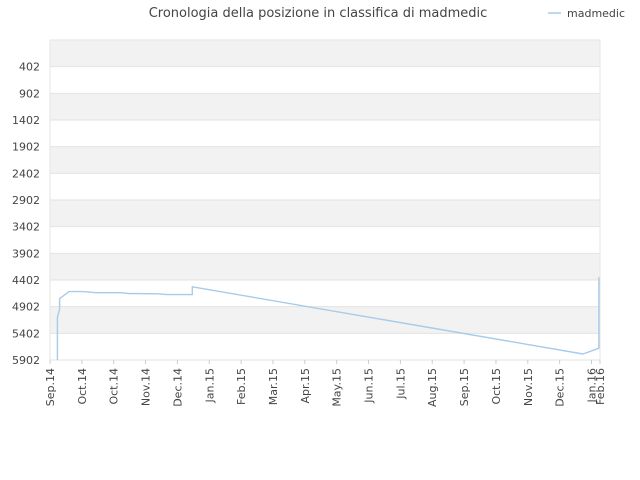 The width and height of the screenshot is (640, 480). What do you see at coordinates (596, 13) in the screenshot?
I see `legend-label: madmedic` at bounding box center [596, 13].